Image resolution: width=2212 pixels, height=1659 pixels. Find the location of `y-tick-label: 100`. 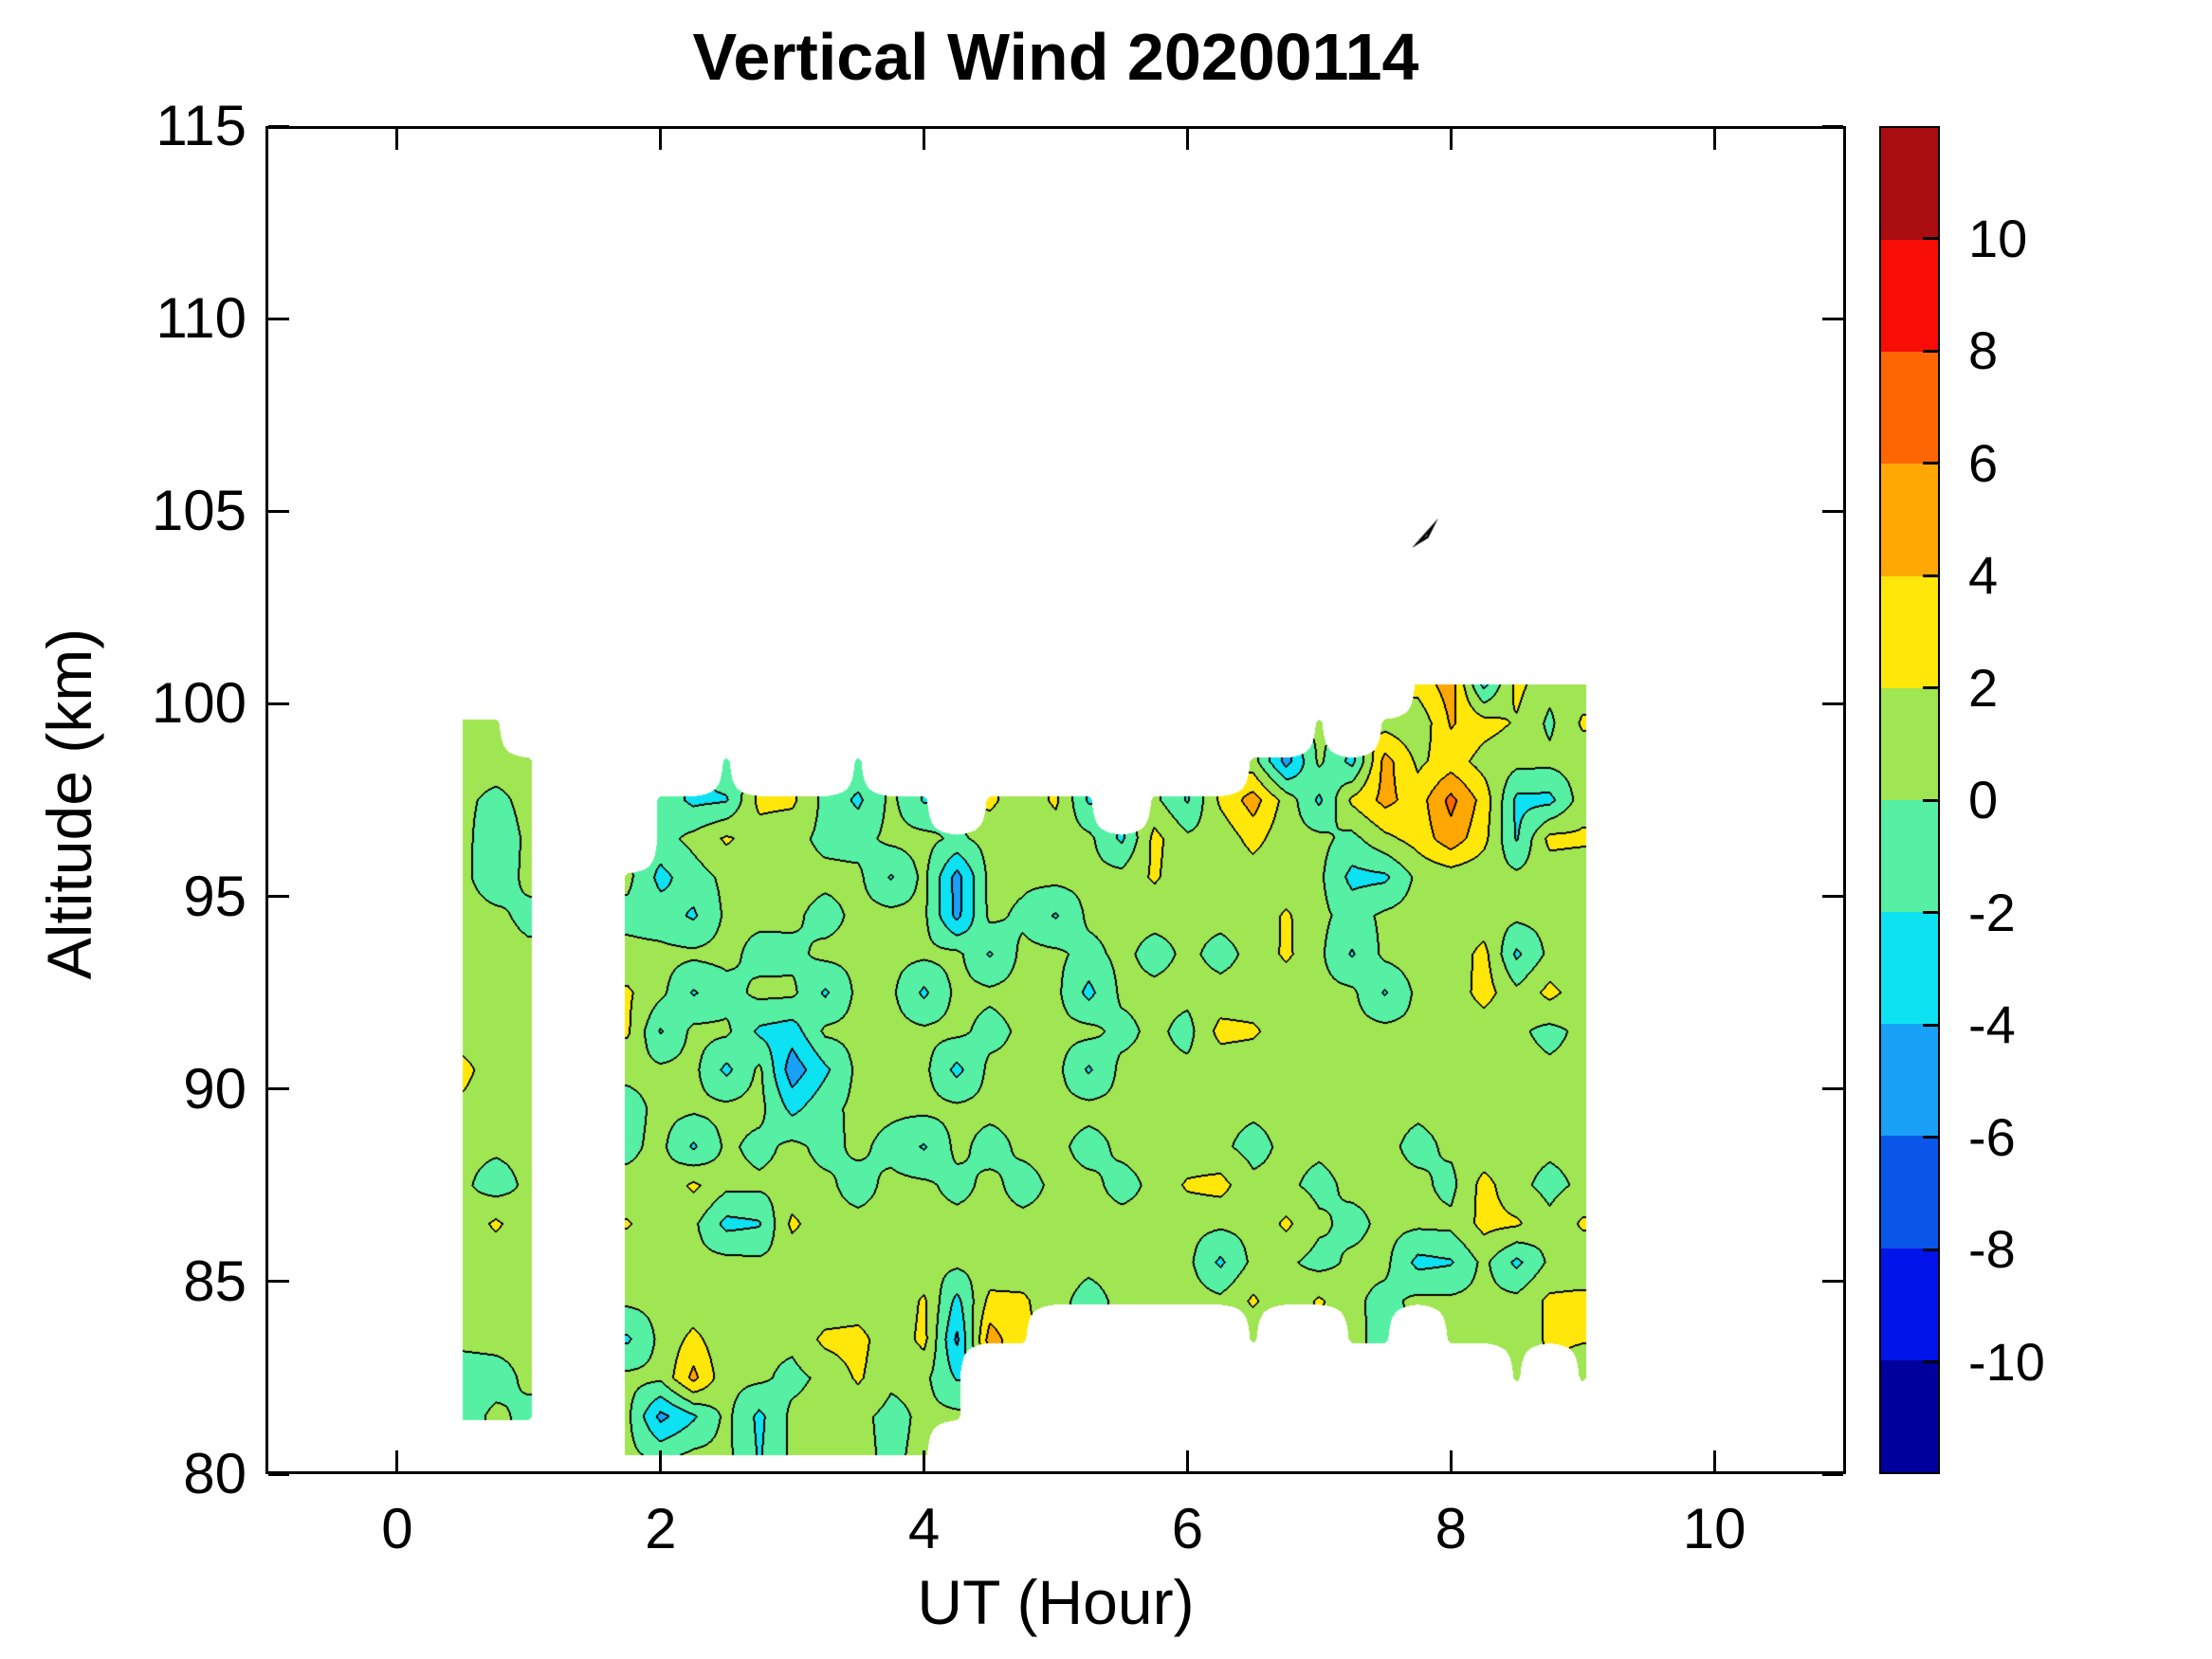

y-tick-label: 100 is located at coordinates (199, 703).